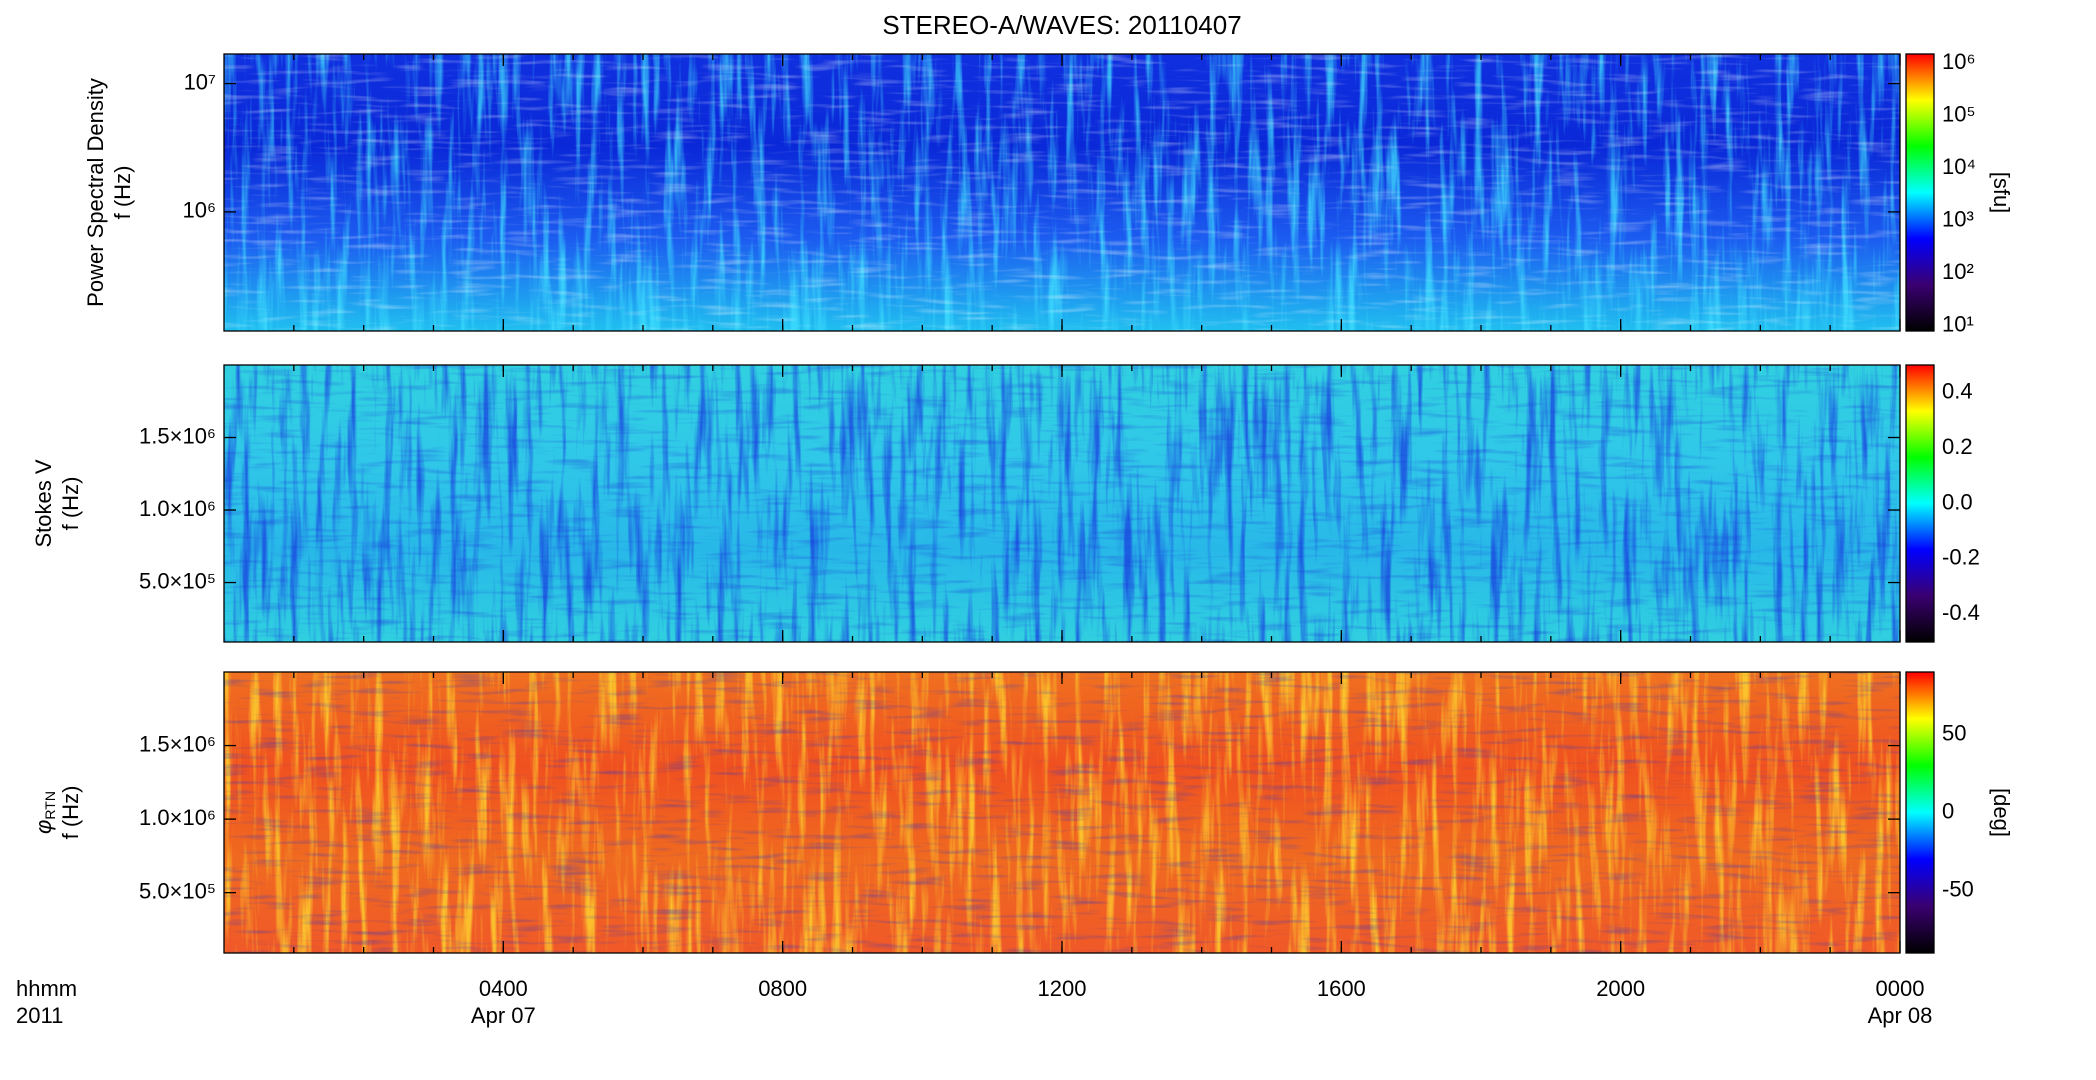 The image size is (2096, 1080). What do you see at coordinates (1957, 391) in the screenshot?
I see `colorbar-tick-label: 0.4` at bounding box center [1957, 391].